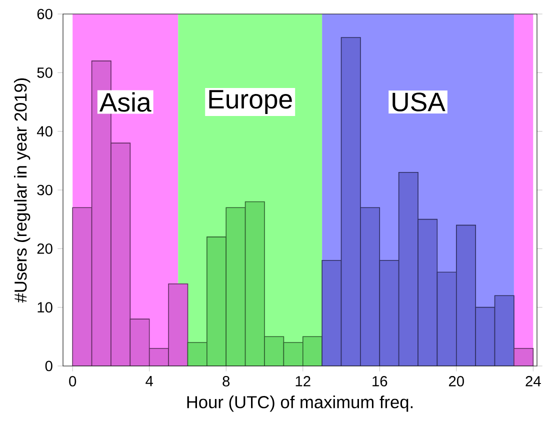 The height and width of the screenshot is (421, 543). Describe the element at coordinates (149, 381) in the screenshot. I see `x-tick-label: 4` at that location.